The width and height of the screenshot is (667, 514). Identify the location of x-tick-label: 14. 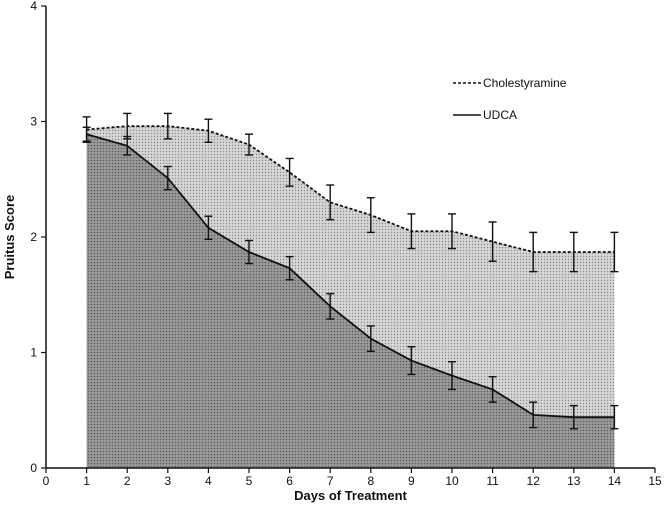
(615, 481).